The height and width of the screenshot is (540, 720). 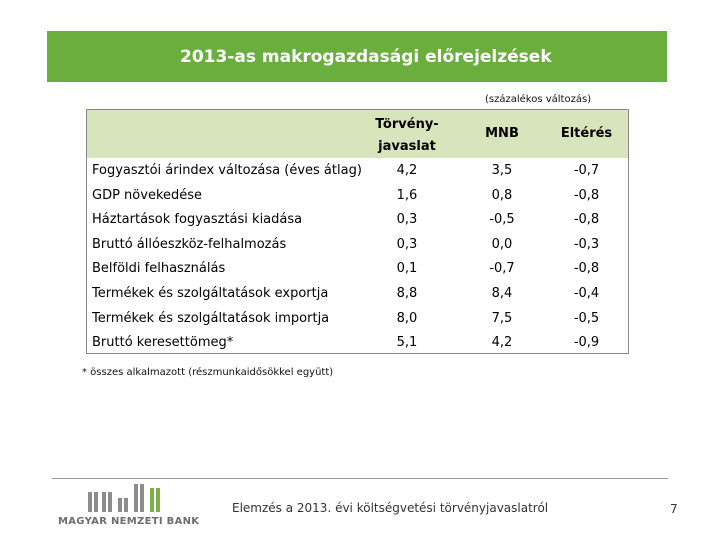 I want to click on table-header: Törvény- javaslat MNB Eltérés, so click(x=357, y=134).